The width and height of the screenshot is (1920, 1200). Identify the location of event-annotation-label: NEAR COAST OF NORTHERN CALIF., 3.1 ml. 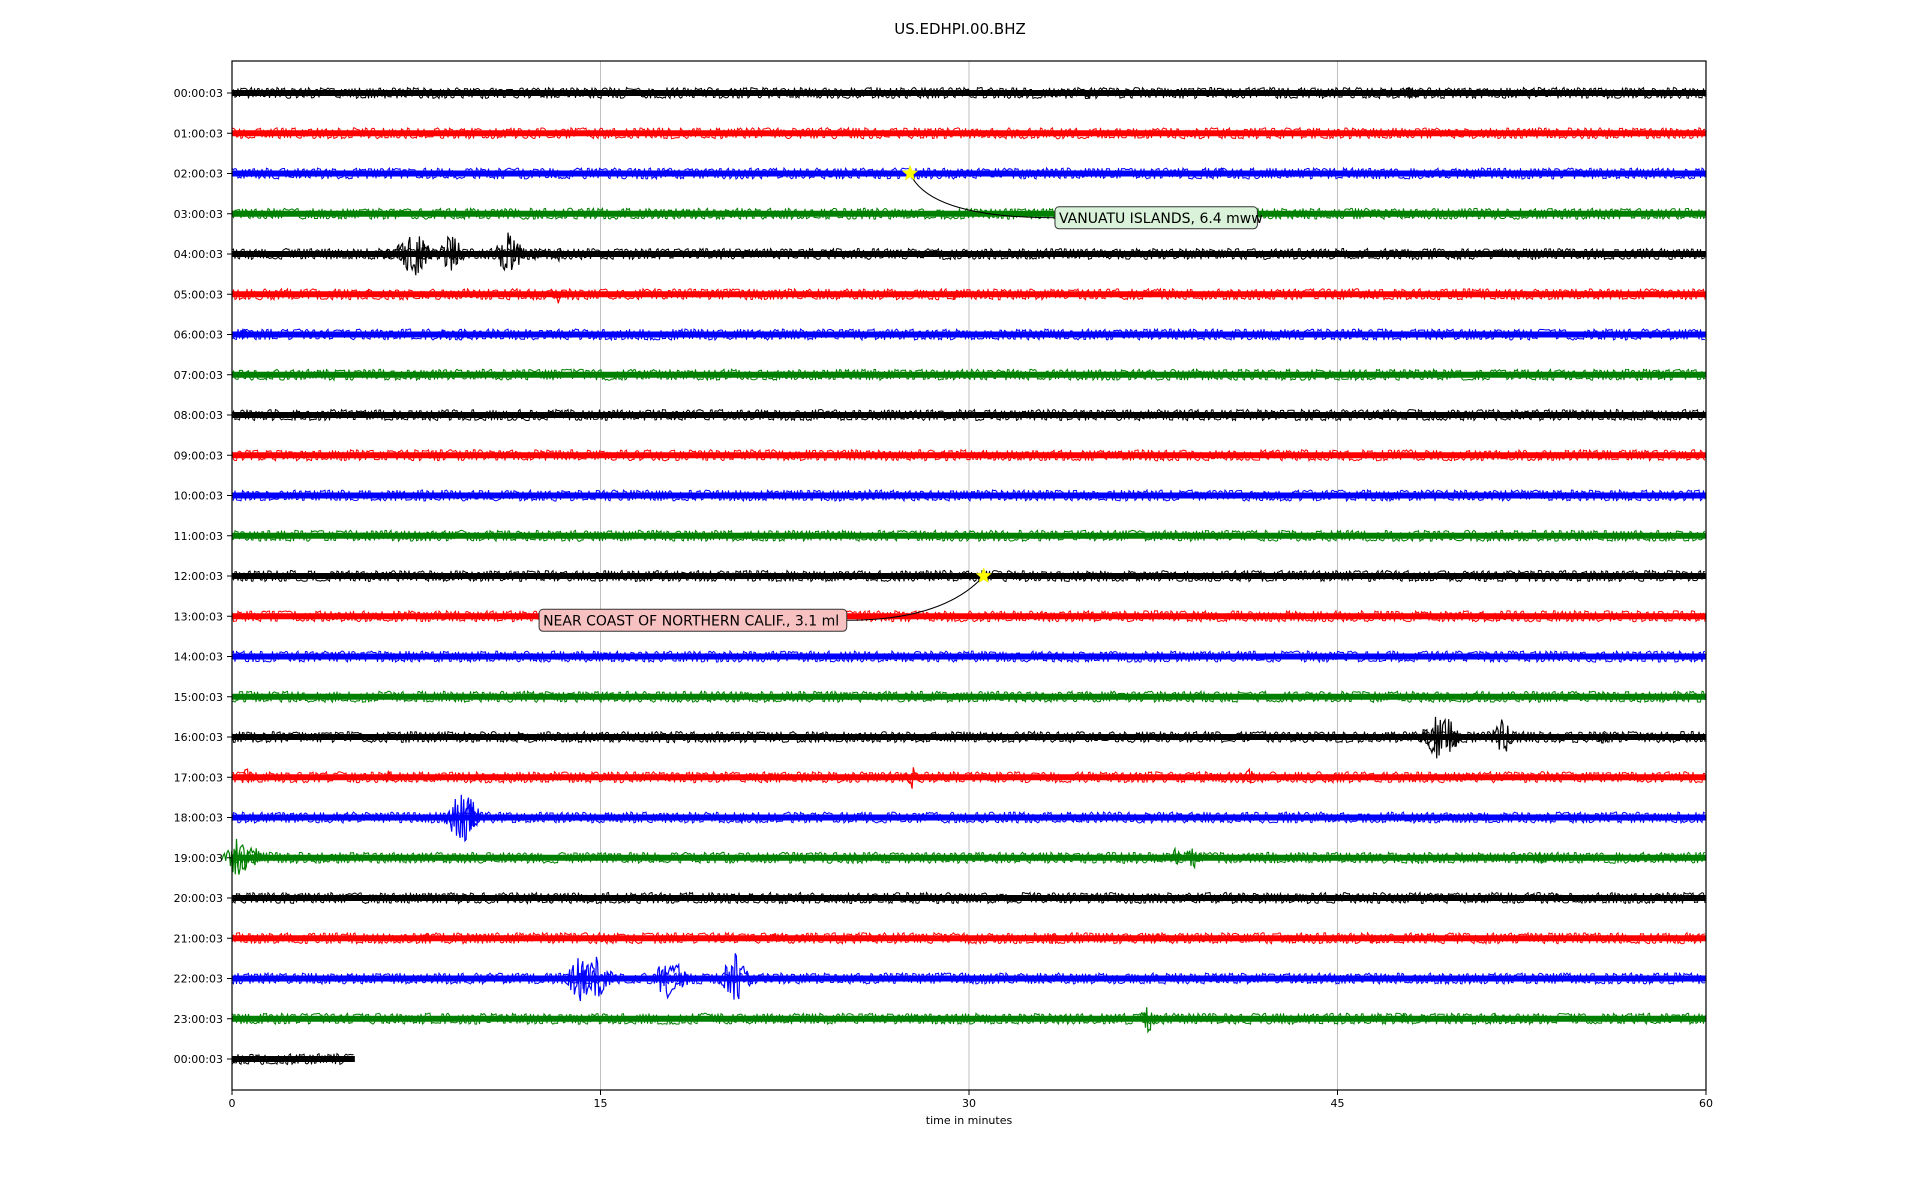
(691, 621).